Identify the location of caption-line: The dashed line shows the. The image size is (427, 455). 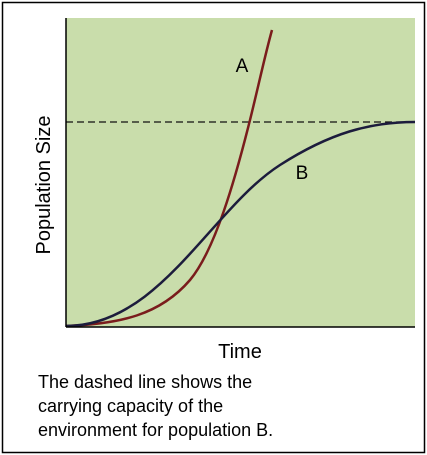
(145, 382).